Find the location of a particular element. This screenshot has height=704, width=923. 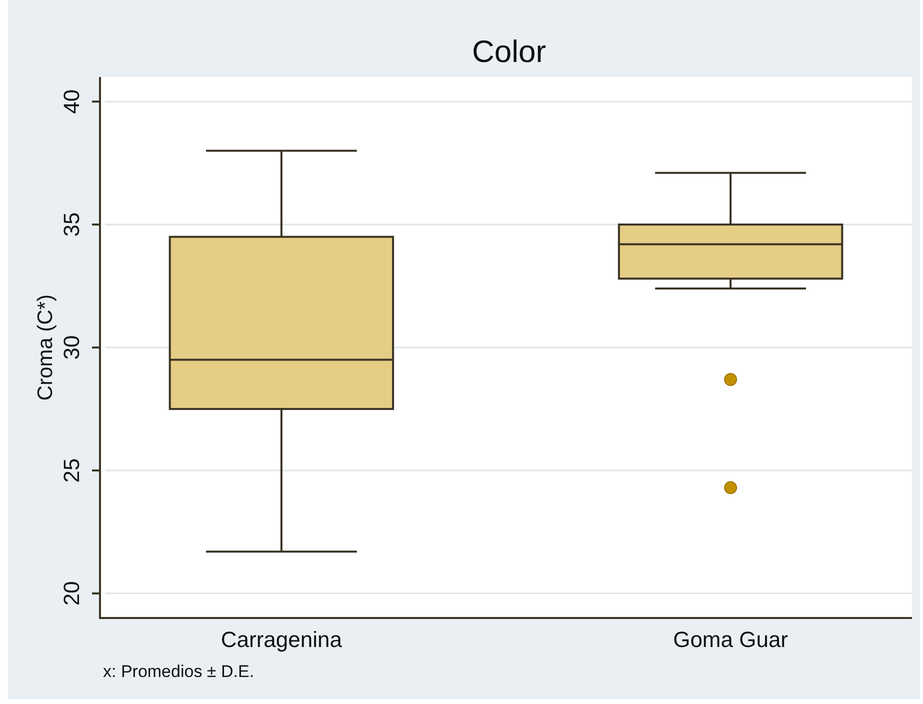

y-tick-label: 20 is located at coordinates (71, 593).